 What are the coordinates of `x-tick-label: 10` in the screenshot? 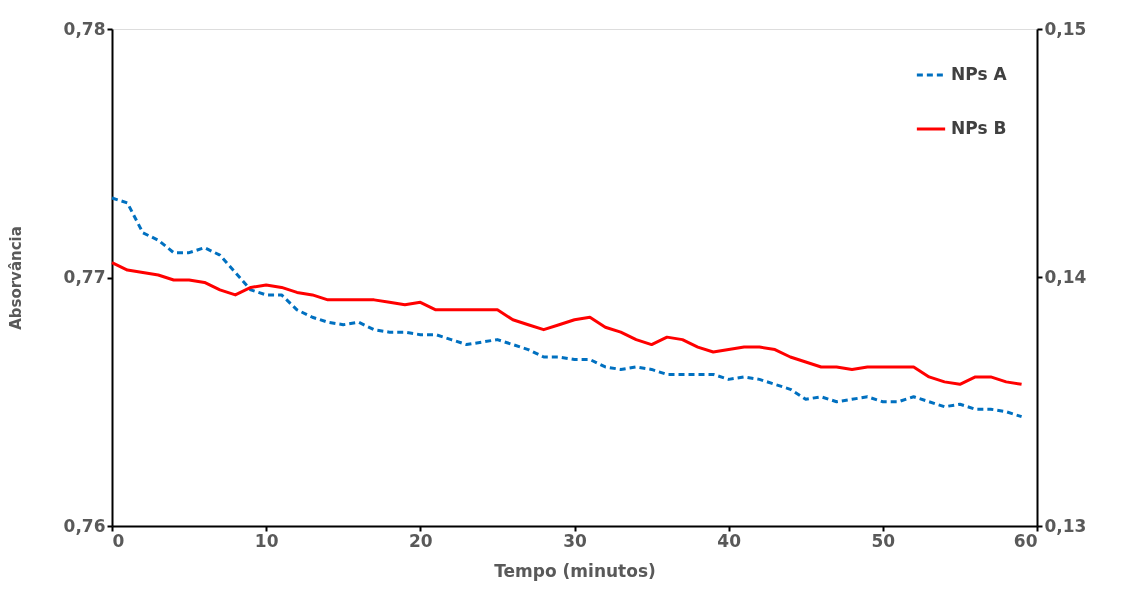 It's located at (266, 540).